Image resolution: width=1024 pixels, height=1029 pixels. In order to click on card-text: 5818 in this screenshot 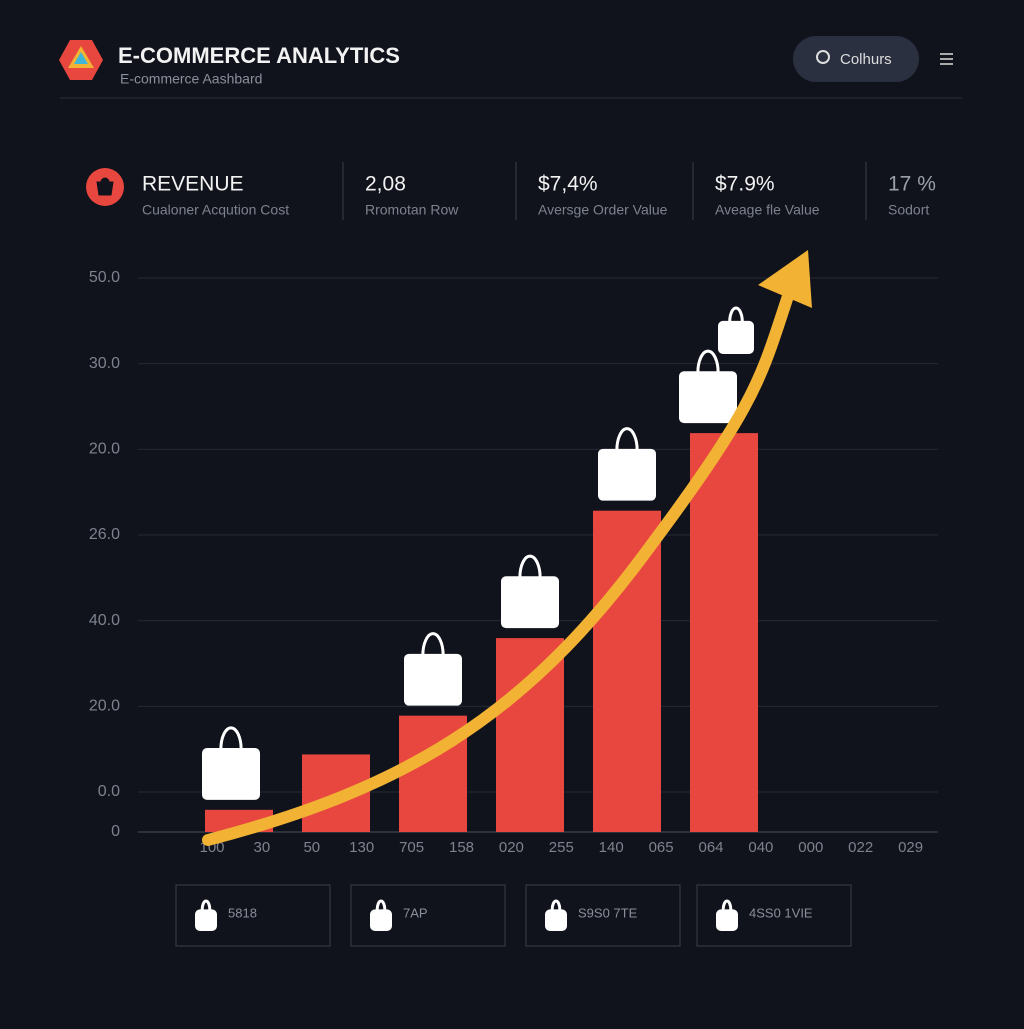, I will do `click(242, 912)`.